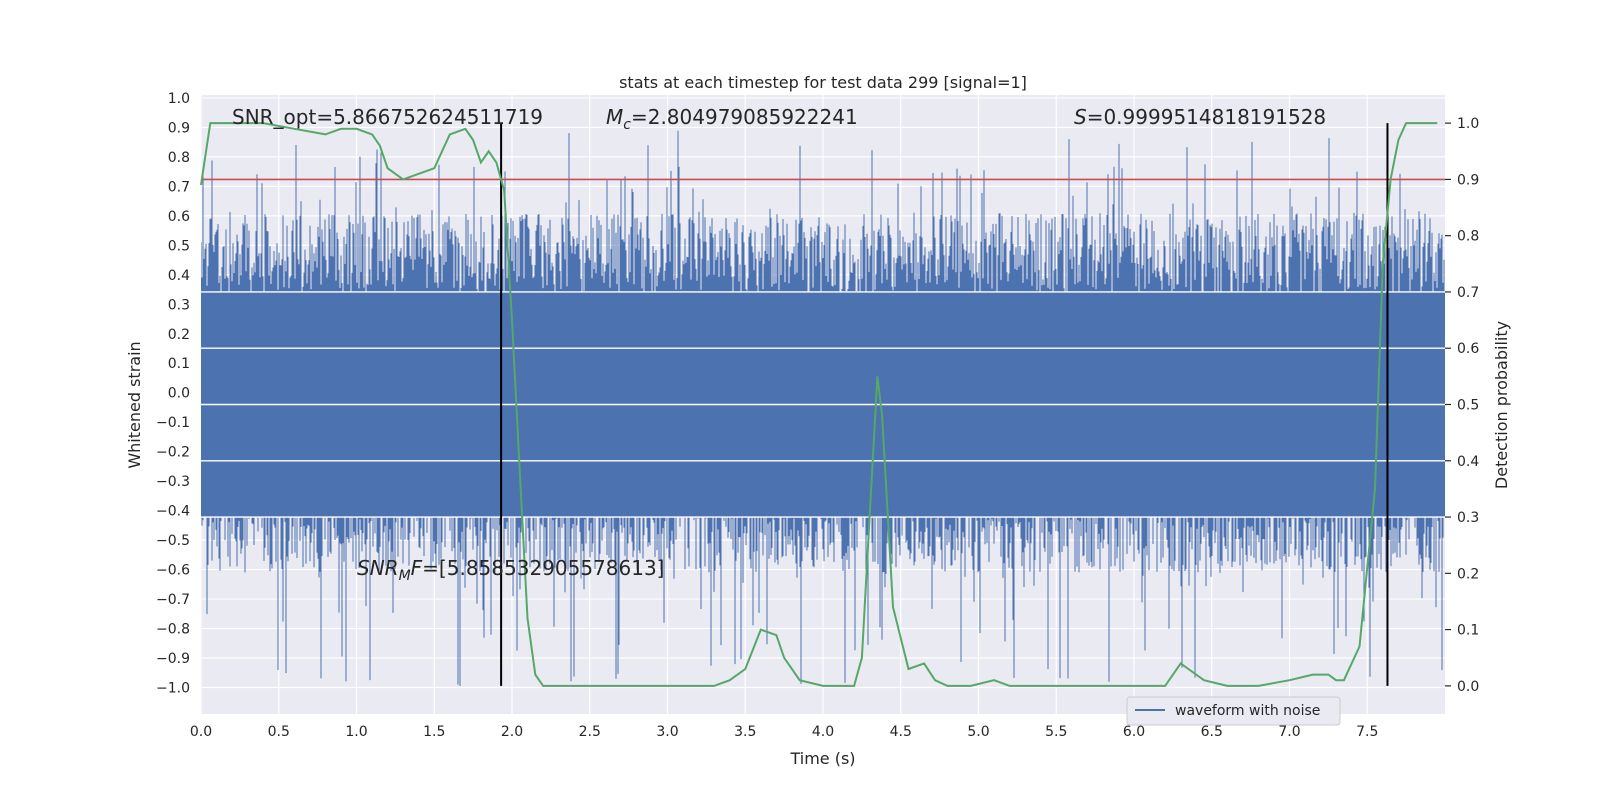 The height and width of the screenshot is (800, 1600). Describe the element at coordinates (745, 732) in the screenshot. I see `x-tick-label: 3.5` at that location.